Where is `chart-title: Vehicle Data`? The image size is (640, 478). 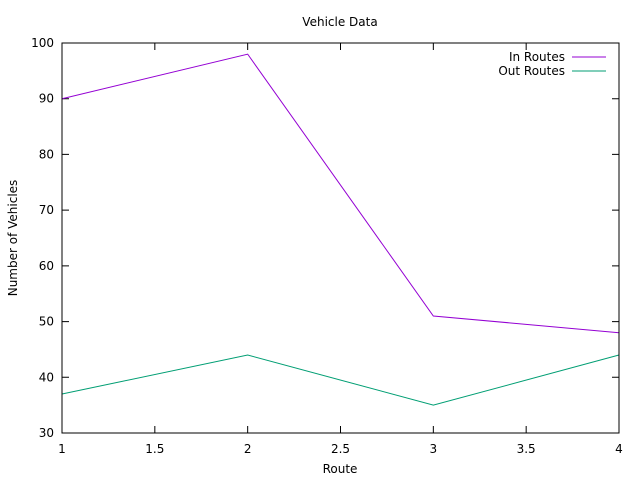 chart-title: Vehicle Data is located at coordinates (339, 22).